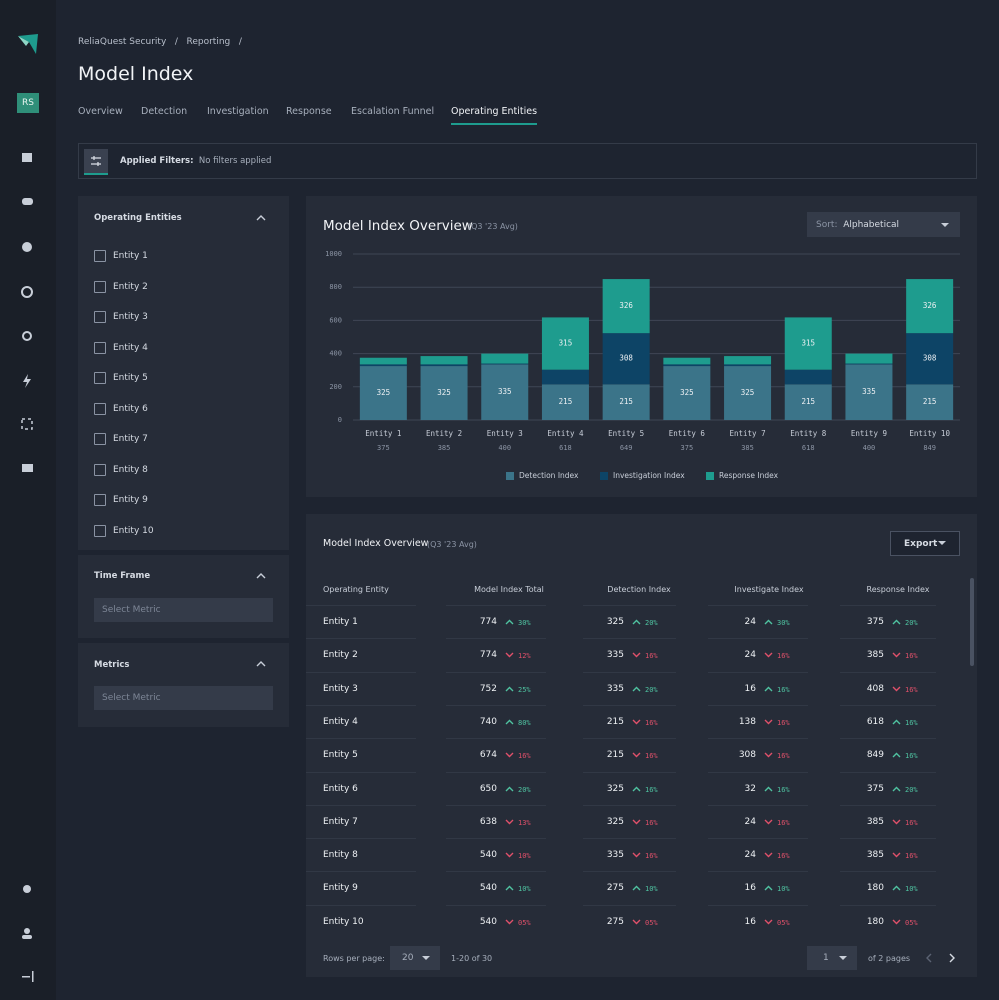 This screenshot has width=999, height=1000. I want to click on nav-icons, so click(28, 320).